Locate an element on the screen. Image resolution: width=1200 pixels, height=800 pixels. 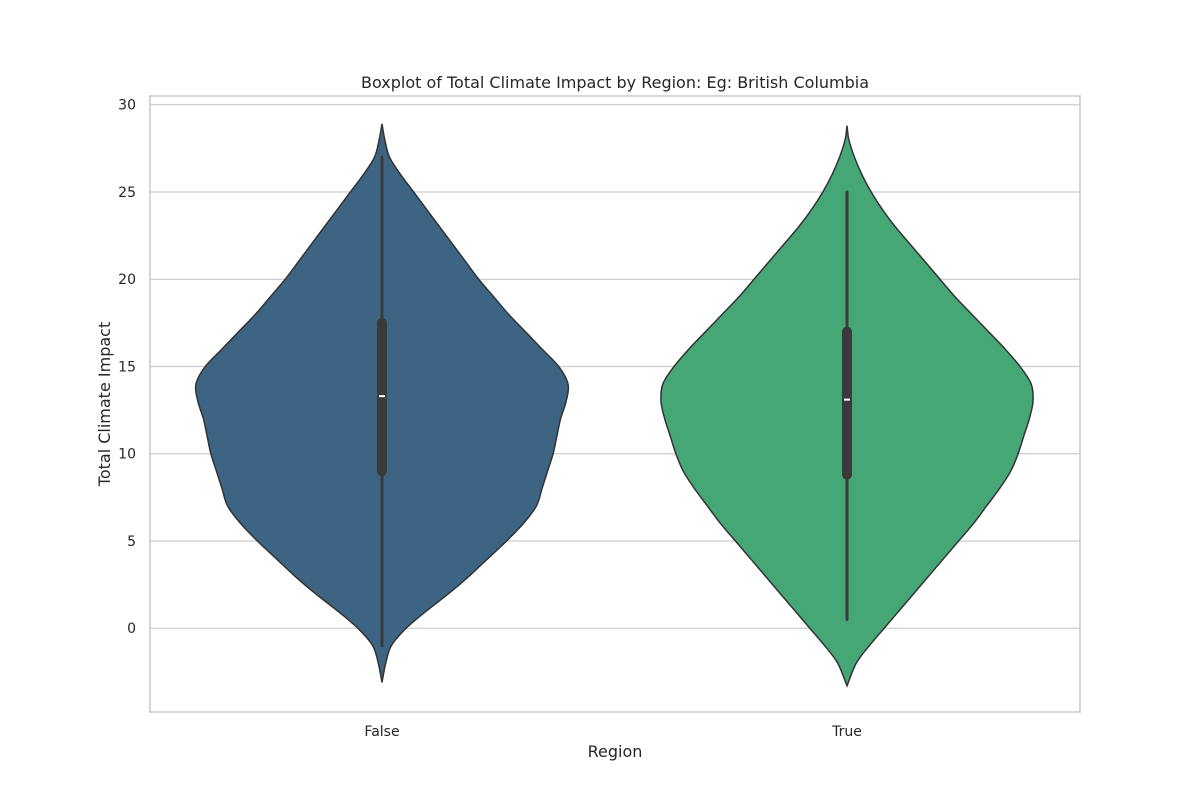
y-tick-label: 20 is located at coordinates (127, 280).